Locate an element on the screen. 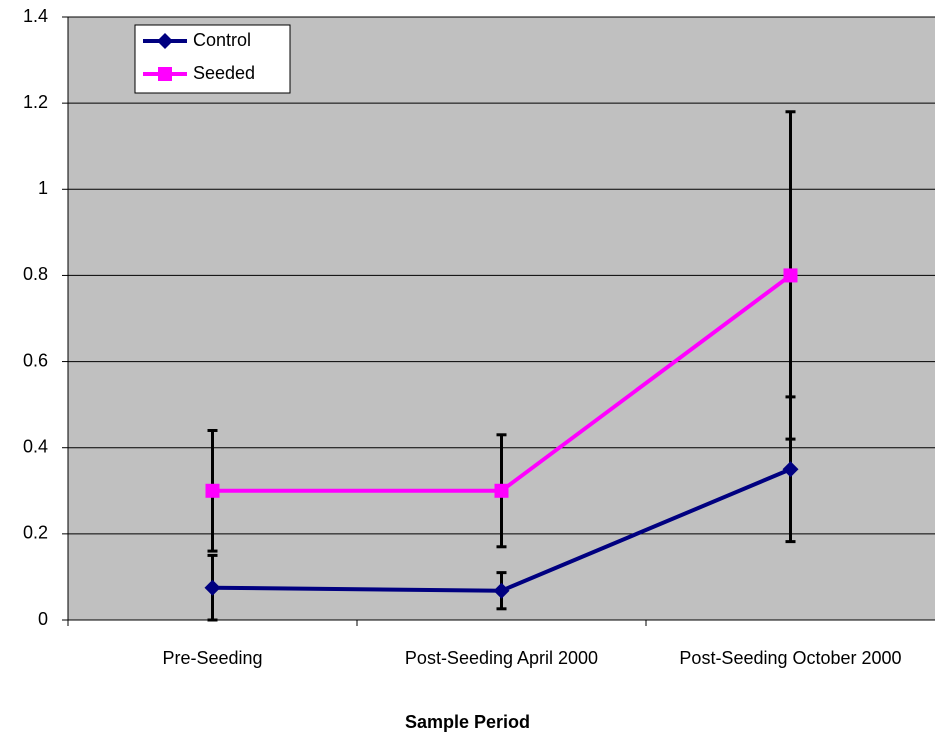 This screenshot has height=742, width=935. x-tick-label: Post-Seeding October 2000 is located at coordinates (790, 658).